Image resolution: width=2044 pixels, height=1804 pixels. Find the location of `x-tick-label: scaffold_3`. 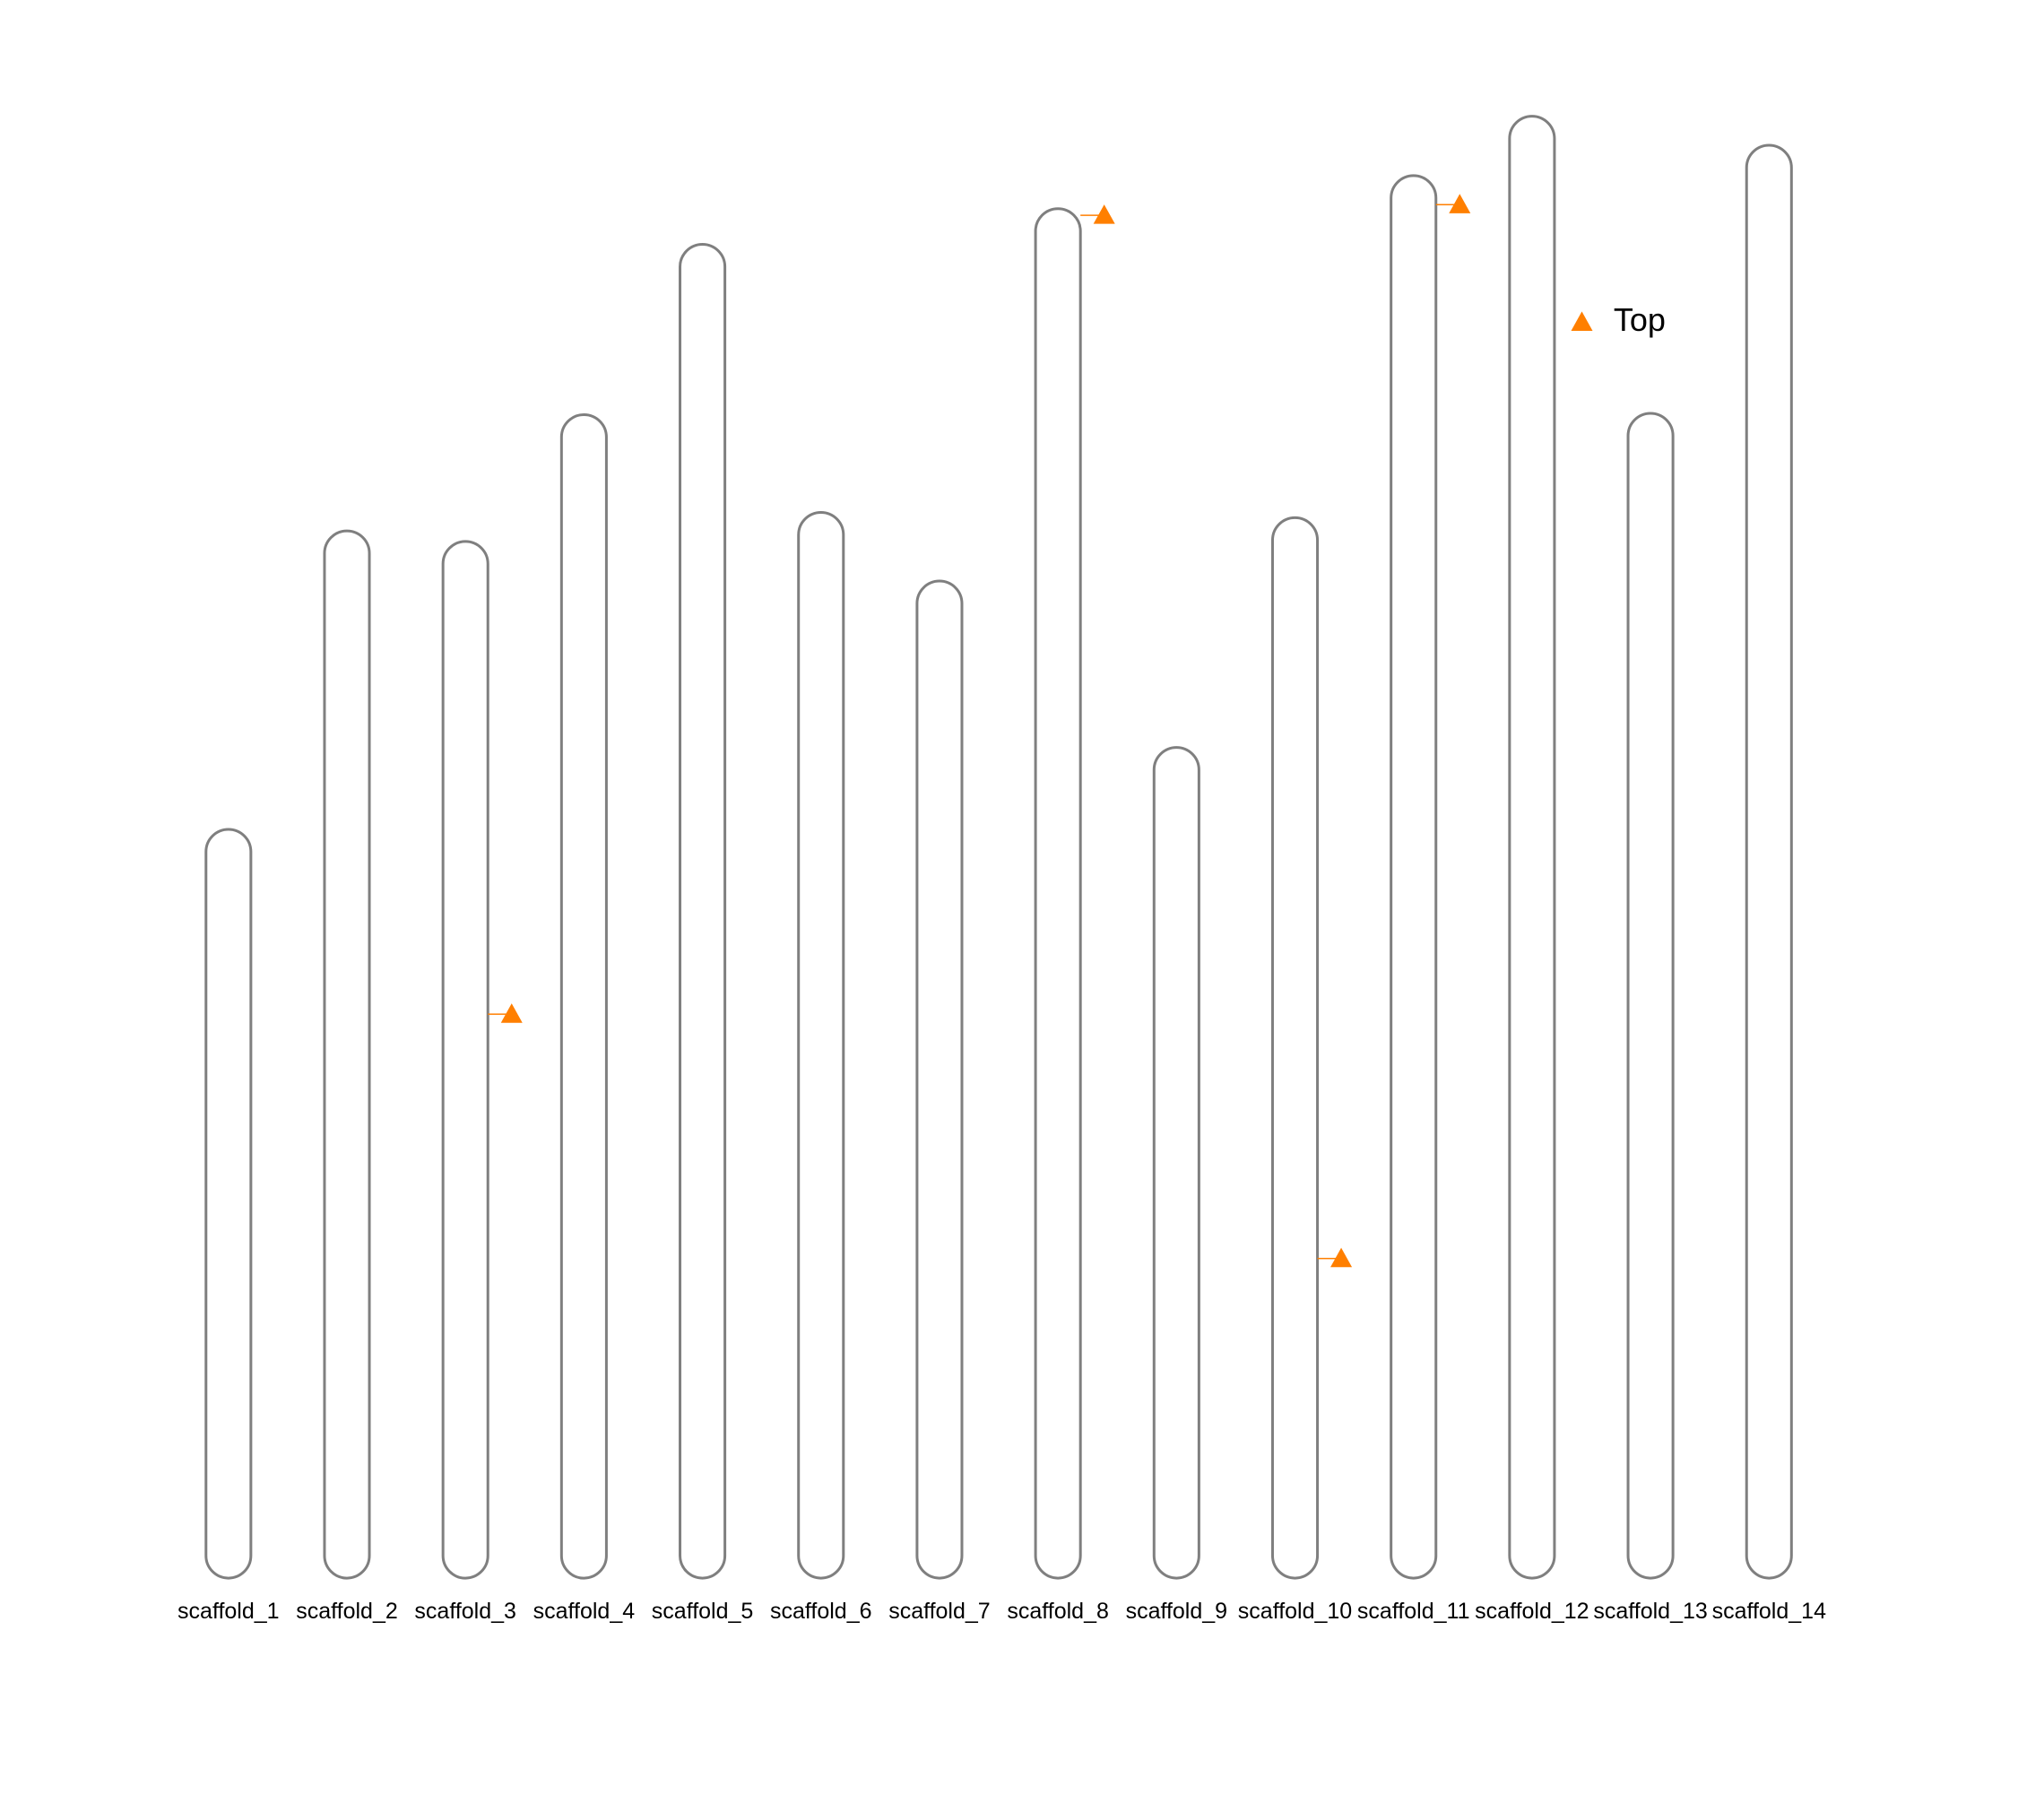

x-tick-label: scaffold_3 is located at coordinates (465, 1611).